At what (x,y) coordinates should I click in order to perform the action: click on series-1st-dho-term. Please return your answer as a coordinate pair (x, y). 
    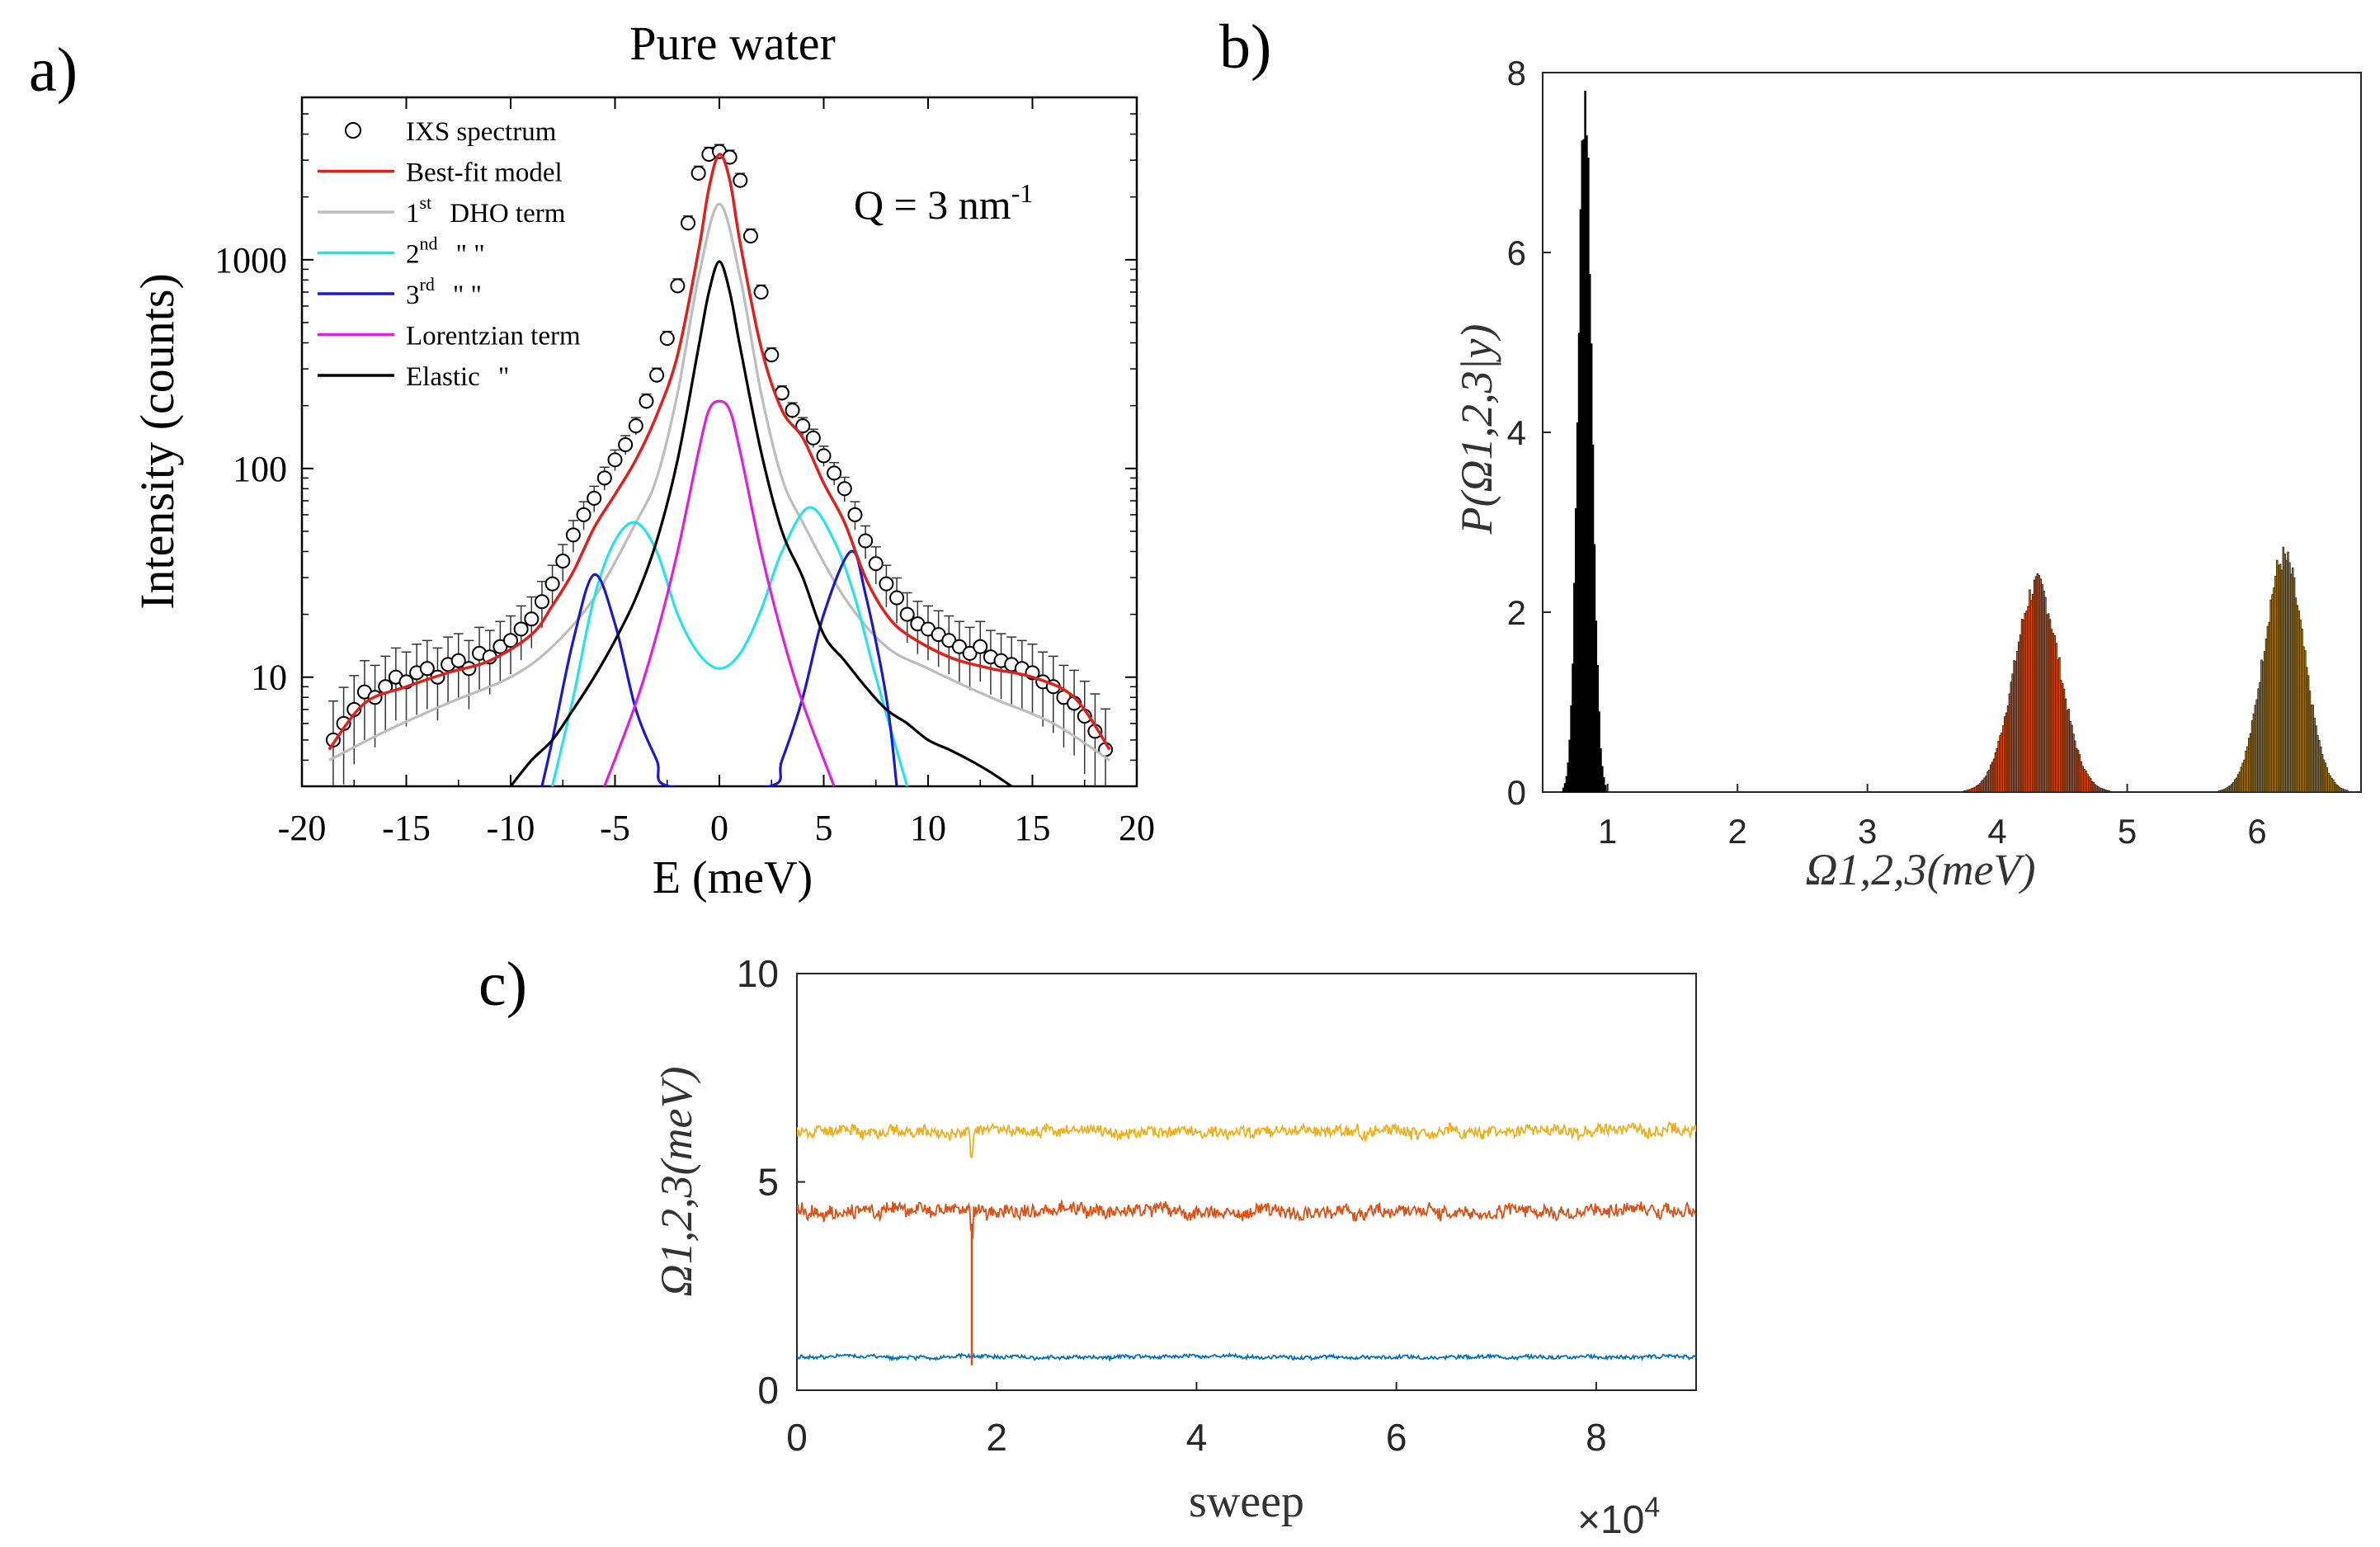
    Looking at the image, I should click on (719, 482).